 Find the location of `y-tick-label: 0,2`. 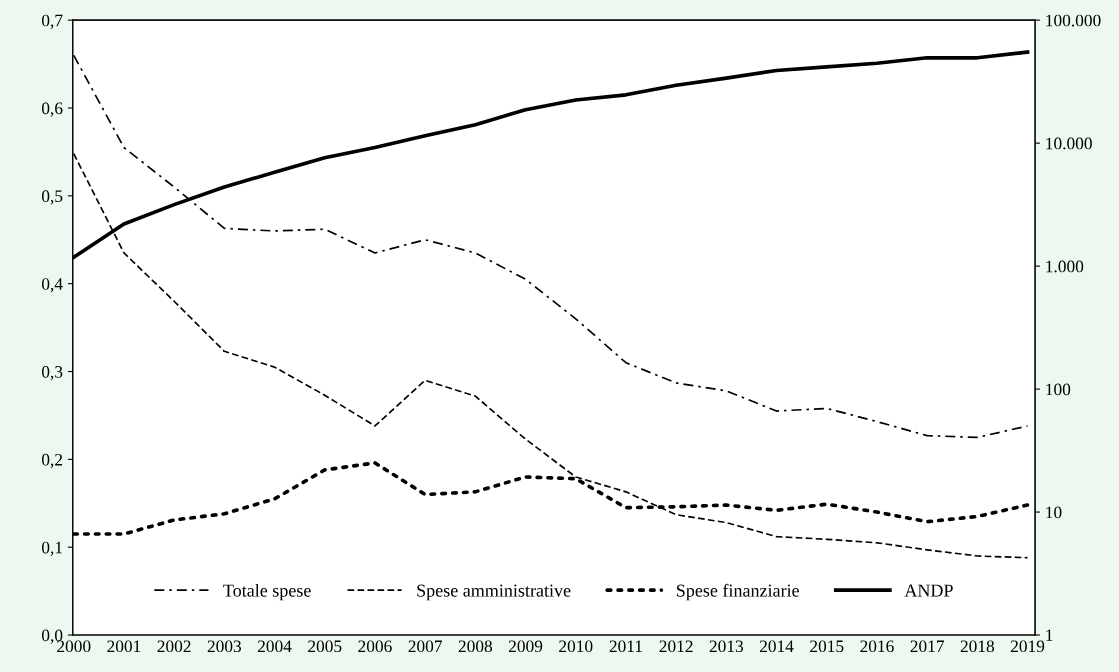

y-tick-label: 0,2 is located at coordinates (52, 461).